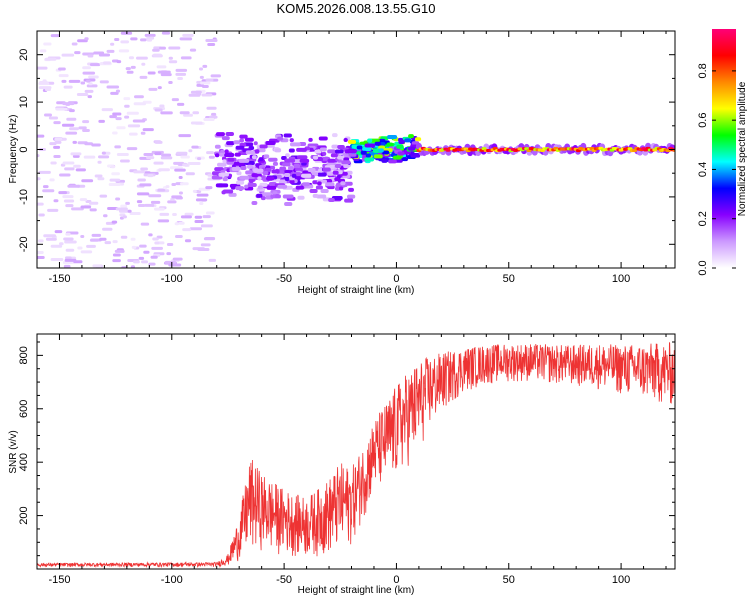 This screenshot has height=600, width=750. I want to click on spectrogram-x-tick-label: 50, so click(509, 279).